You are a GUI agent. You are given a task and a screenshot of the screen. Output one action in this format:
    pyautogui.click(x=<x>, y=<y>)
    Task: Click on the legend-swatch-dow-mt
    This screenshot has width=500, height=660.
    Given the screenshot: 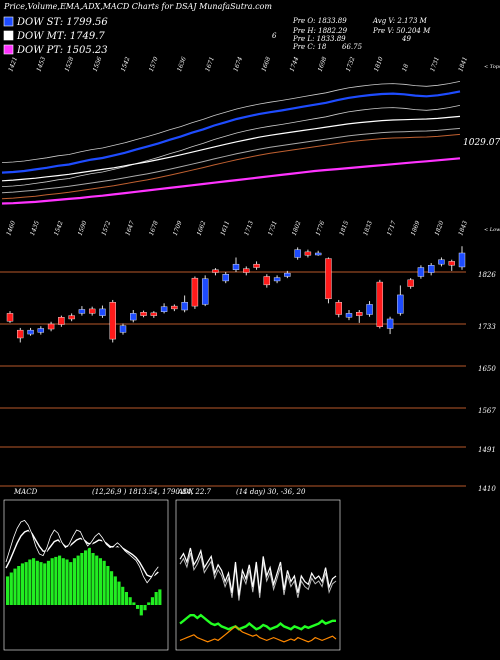 What is the action you would take?
    pyautogui.click(x=8, y=35)
    